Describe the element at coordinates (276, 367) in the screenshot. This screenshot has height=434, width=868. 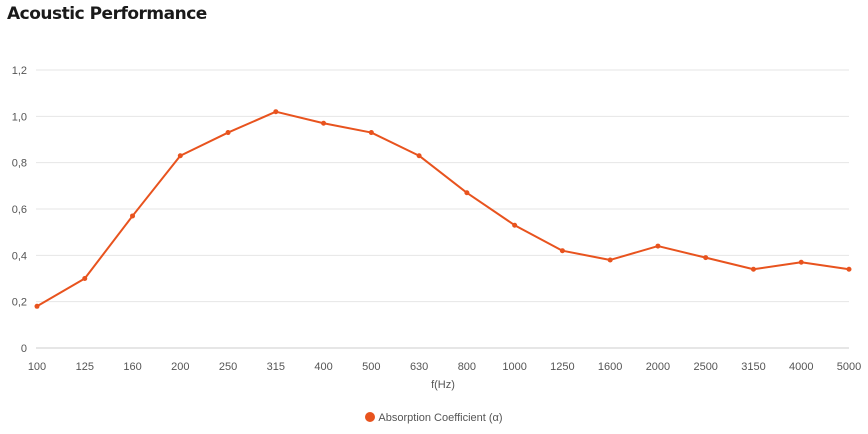
I see `x-tick-label: 315` at that location.